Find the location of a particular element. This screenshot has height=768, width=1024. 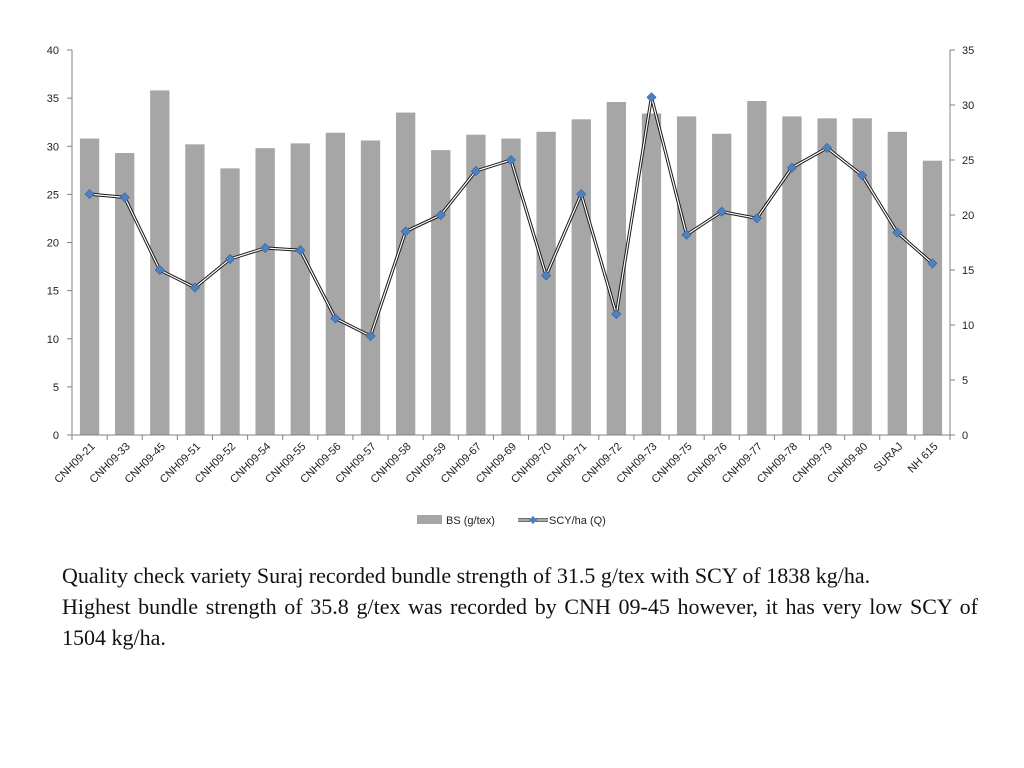

y-right-tick-label: 0 is located at coordinates (965, 436).